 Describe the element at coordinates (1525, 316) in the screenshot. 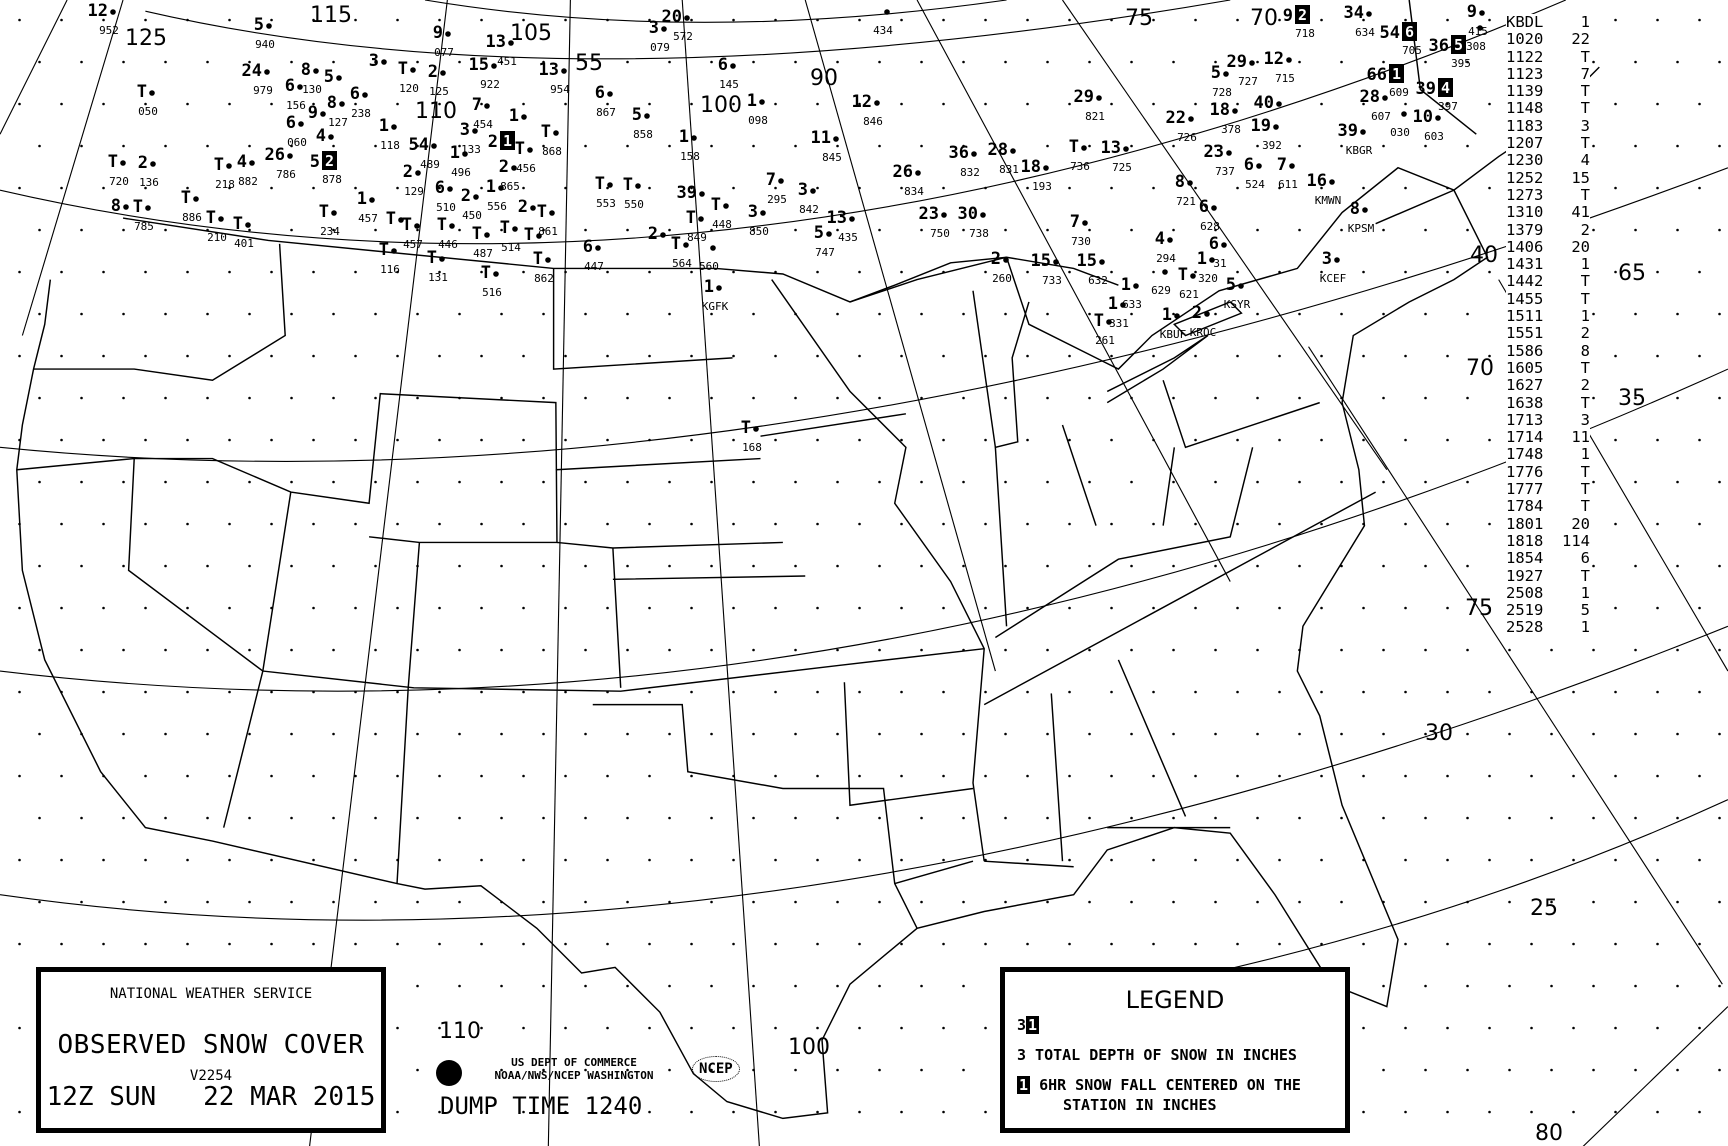

I see `station-table-id: 1511` at that location.